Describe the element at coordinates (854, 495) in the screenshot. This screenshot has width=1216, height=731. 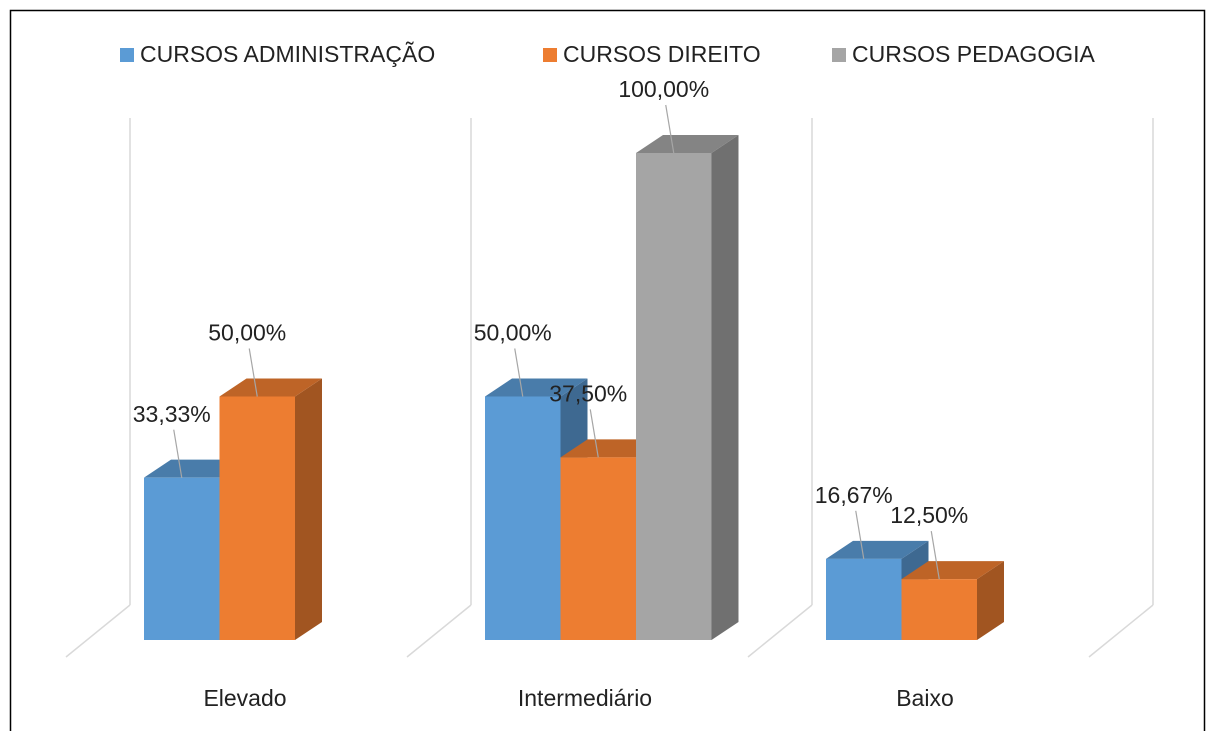
I see `data-label: 16,67%` at that location.